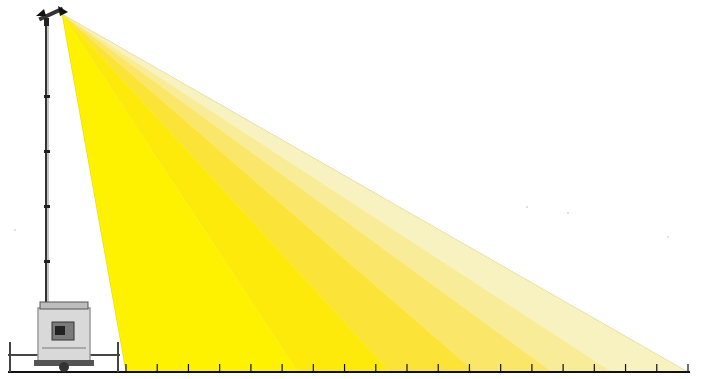  Describe the element at coordinates (341, 222) in the screenshot. I see `background-specks` at that location.